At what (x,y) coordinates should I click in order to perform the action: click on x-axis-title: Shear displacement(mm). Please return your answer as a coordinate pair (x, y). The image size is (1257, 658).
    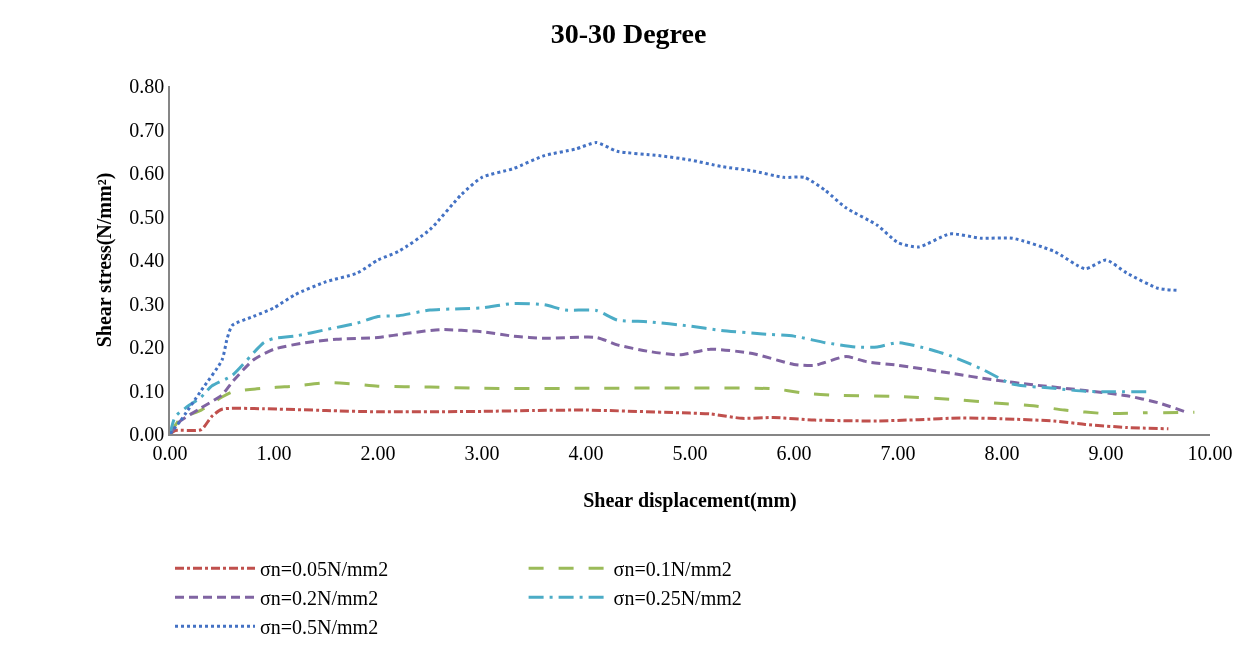
    Looking at the image, I should click on (690, 500).